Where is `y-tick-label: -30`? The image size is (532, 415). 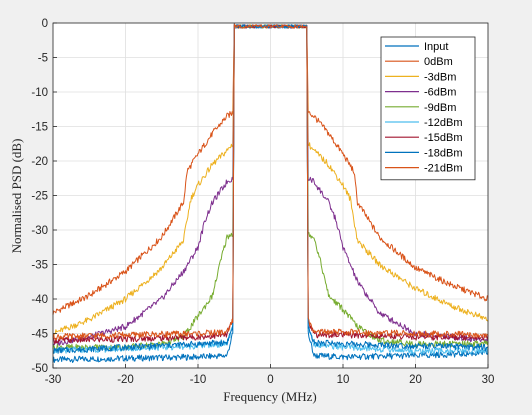
y-tick-label: -30 is located at coordinates (39, 231).